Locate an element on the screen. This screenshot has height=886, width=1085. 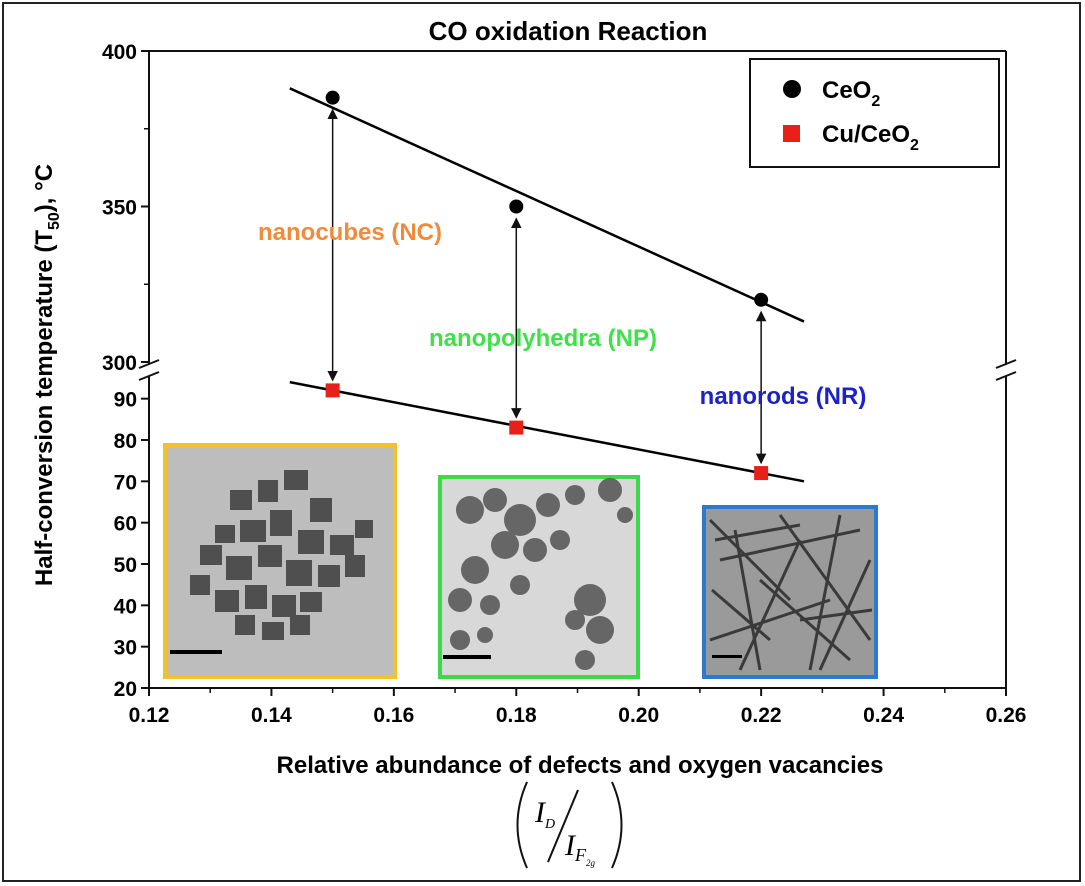
y-axis-title: Half-conversion temperature (T50), °C is located at coordinates (47, 375).